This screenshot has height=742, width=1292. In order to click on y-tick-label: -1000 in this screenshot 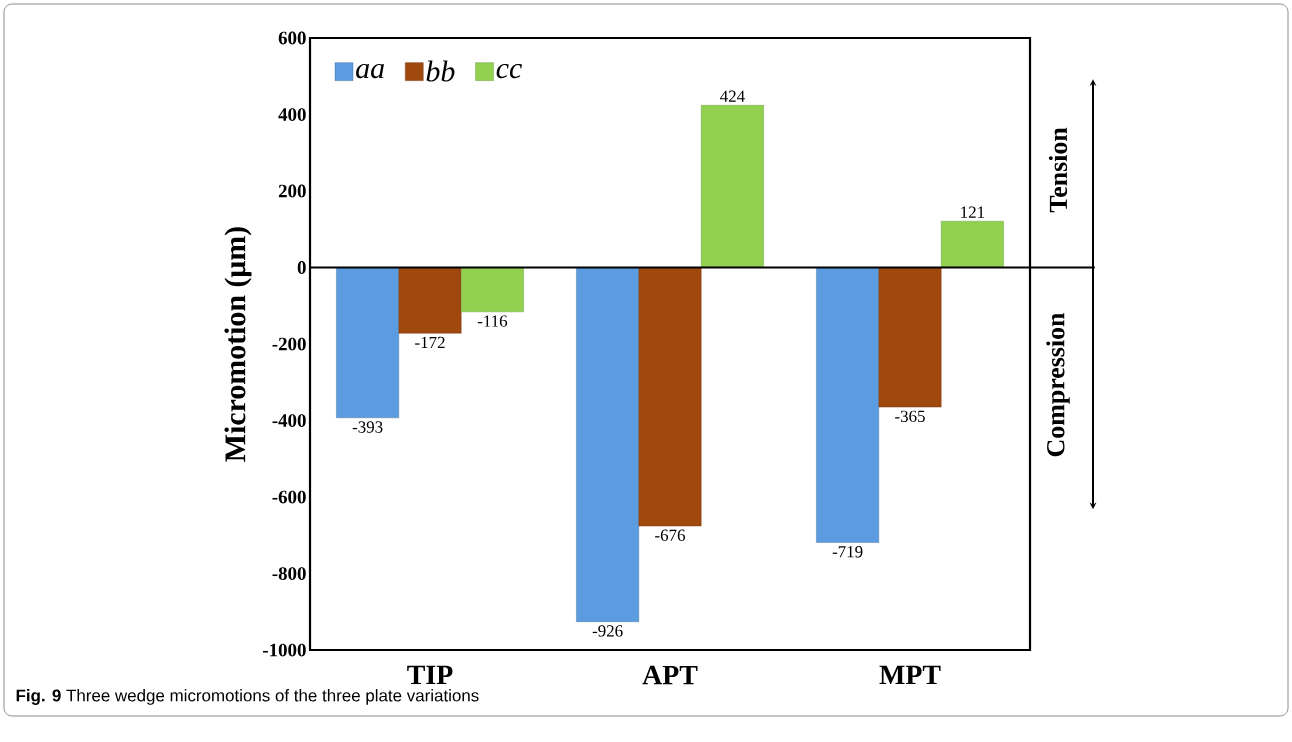, I will do `click(284, 650)`.